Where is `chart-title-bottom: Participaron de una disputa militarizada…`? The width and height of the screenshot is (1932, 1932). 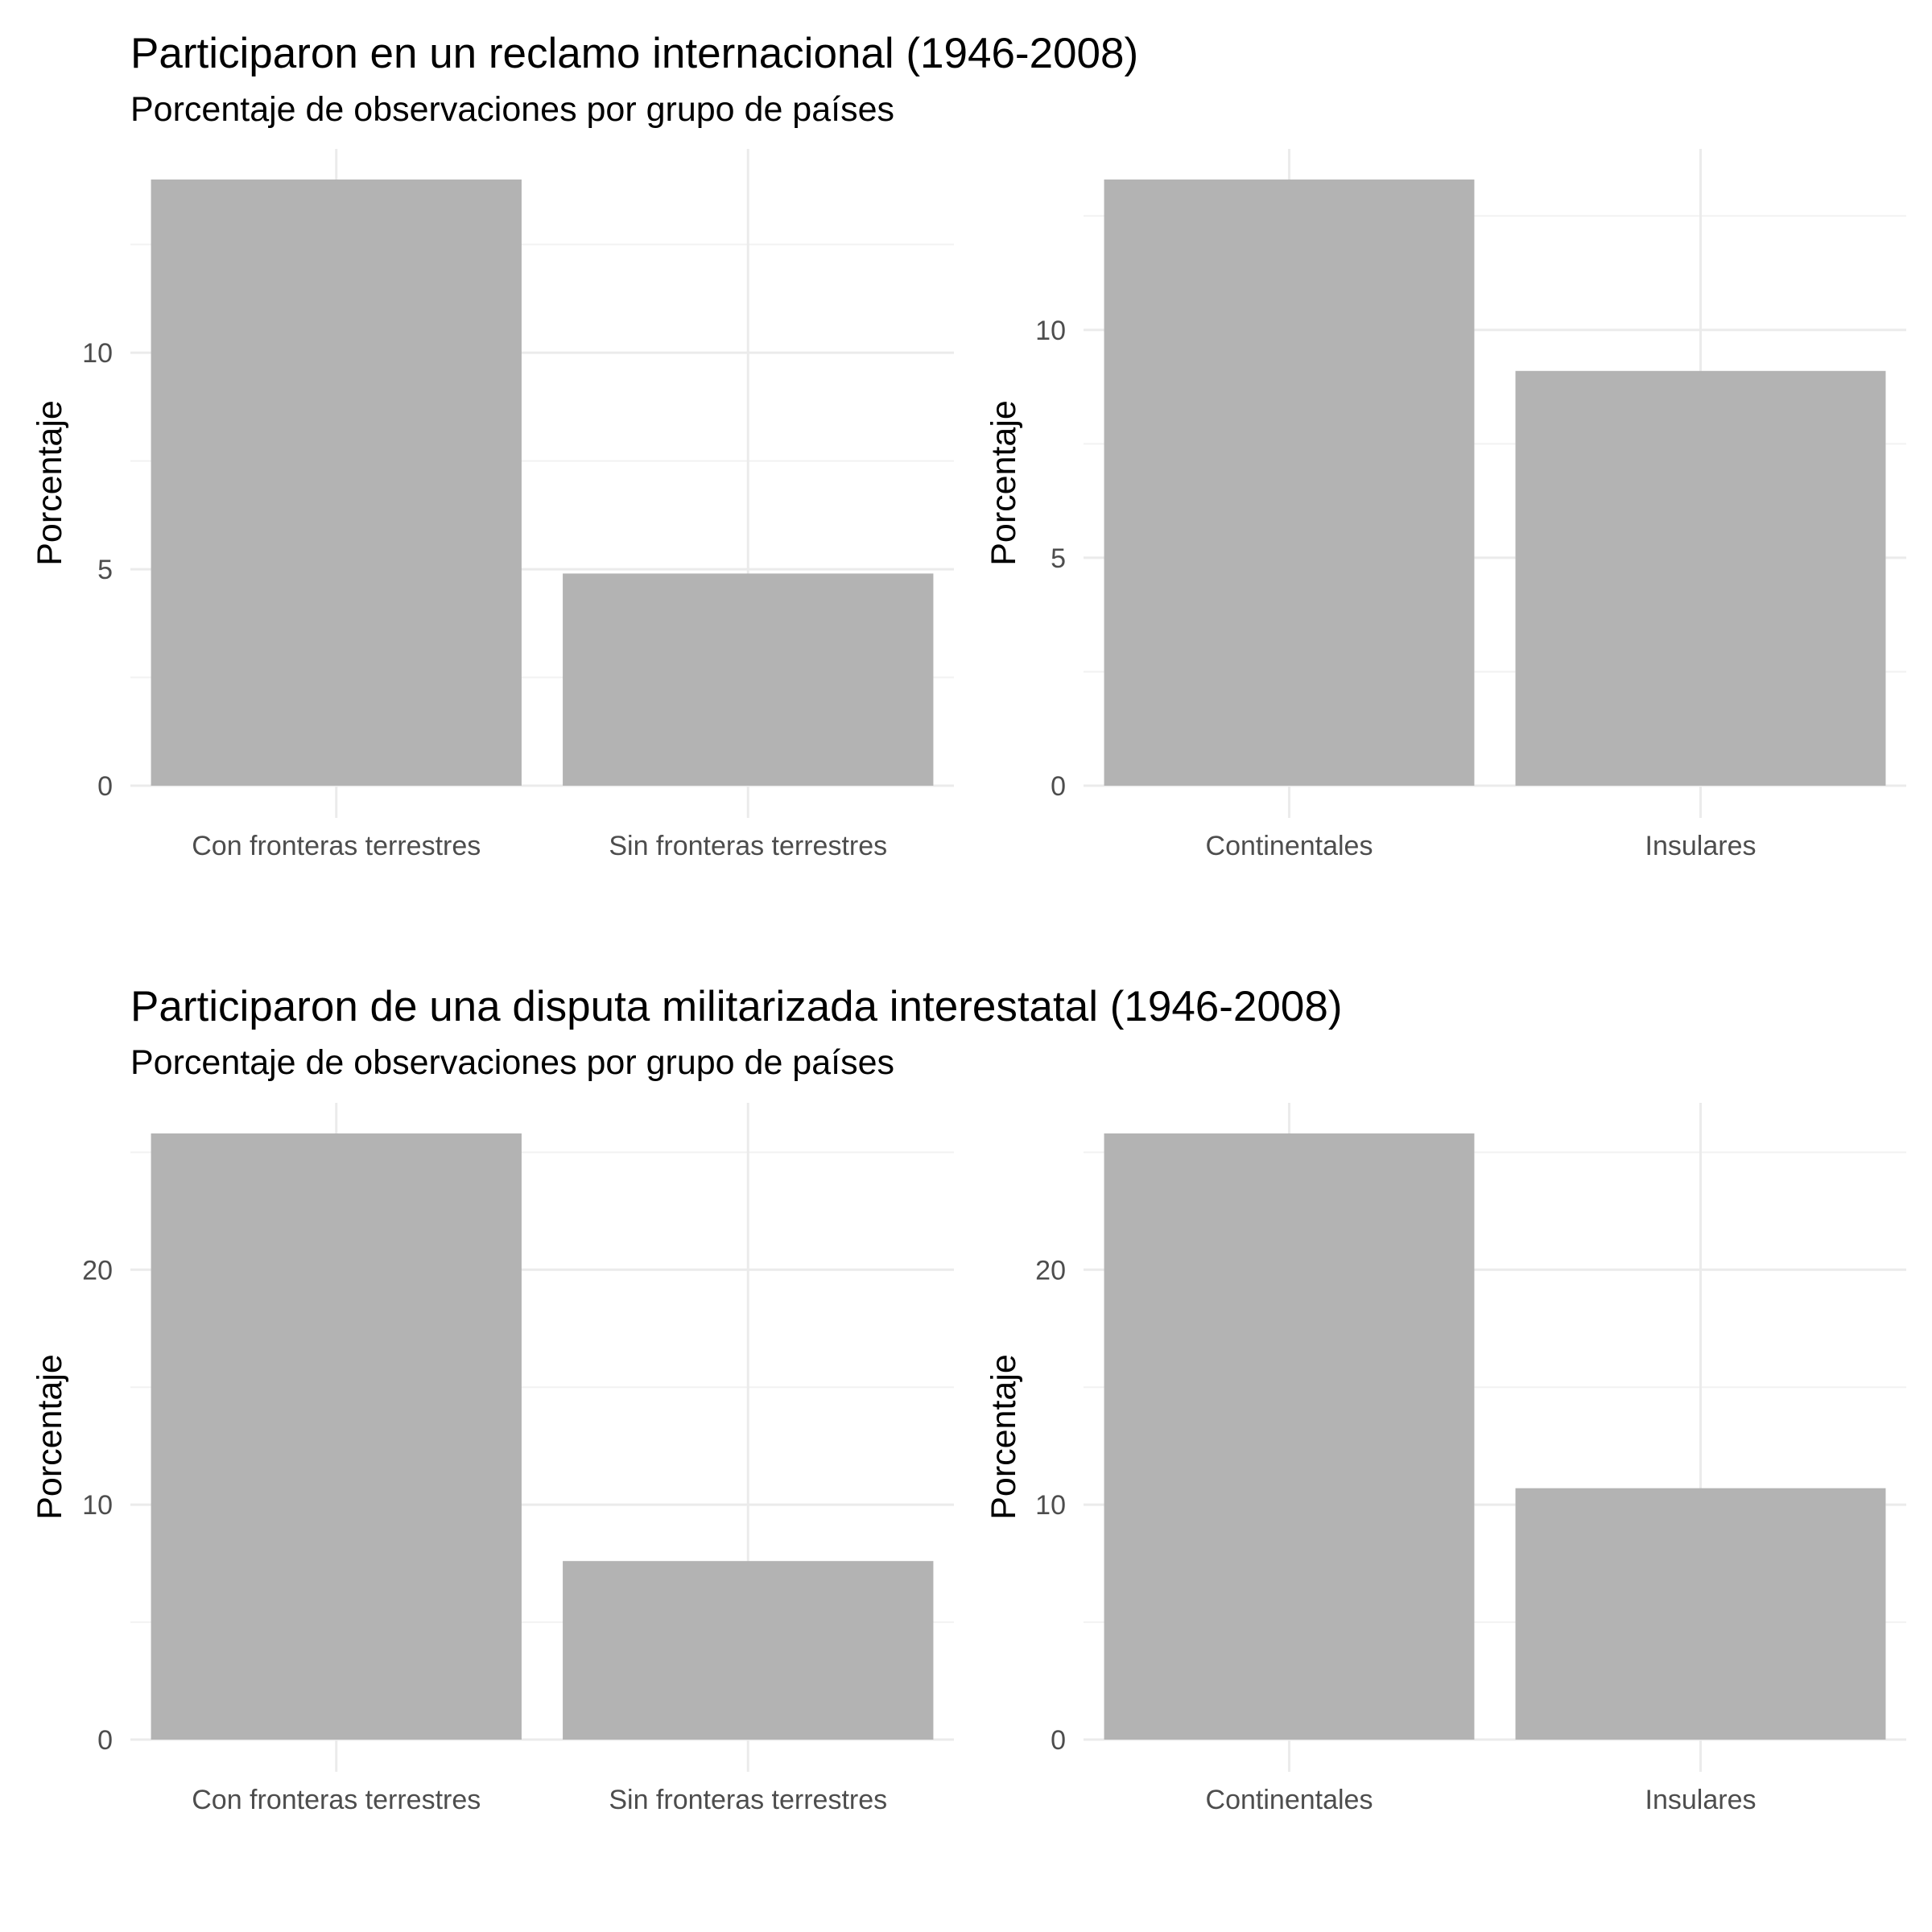 chart-title-bottom: Participaron de una disputa militarizada… is located at coordinates (736, 1007).